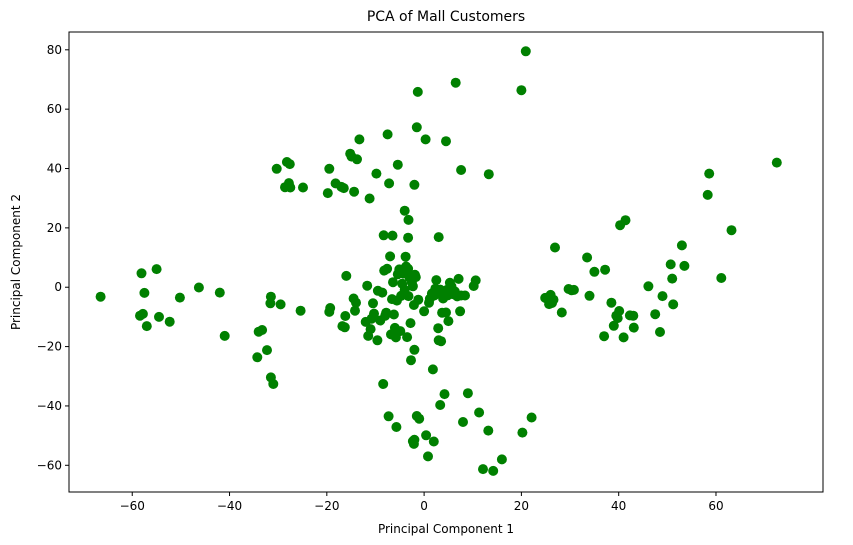 The image size is (853, 545). Describe the element at coordinates (53, 257) in the screenshot. I see `y-axis: −60 −40 −20 0 20 40 60 80` at that location.